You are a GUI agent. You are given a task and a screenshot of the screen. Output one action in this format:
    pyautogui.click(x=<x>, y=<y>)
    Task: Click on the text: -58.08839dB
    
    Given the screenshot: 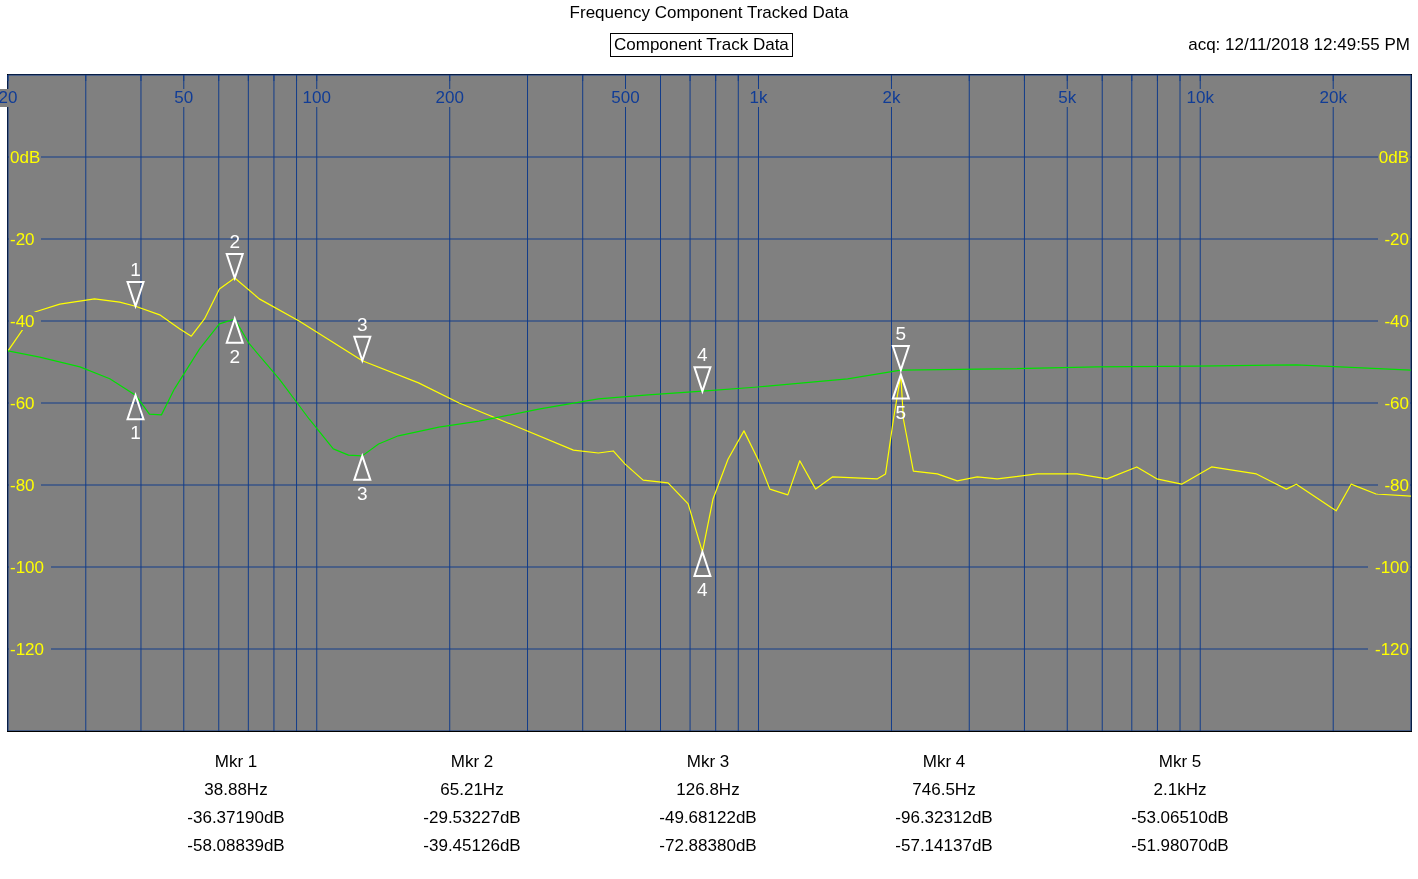 What is the action you would take?
    pyautogui.click(x=236, y=846)
    